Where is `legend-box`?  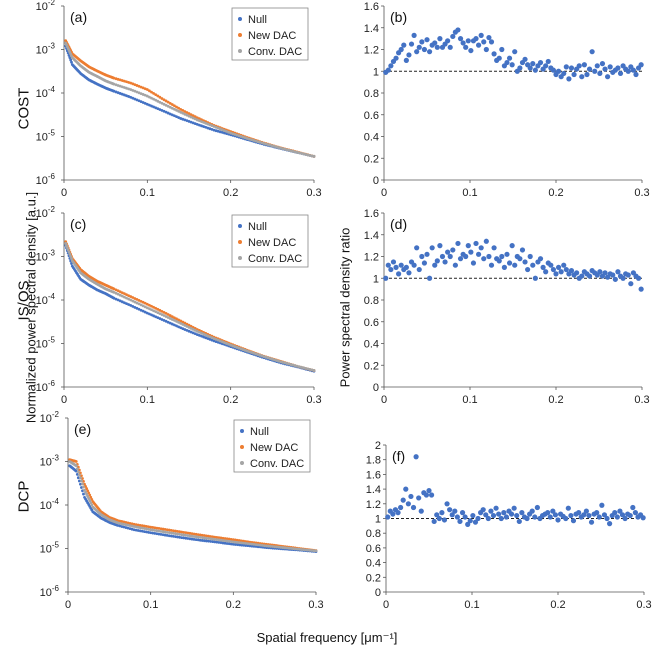
legend-box is located at coordinates (272, 446).